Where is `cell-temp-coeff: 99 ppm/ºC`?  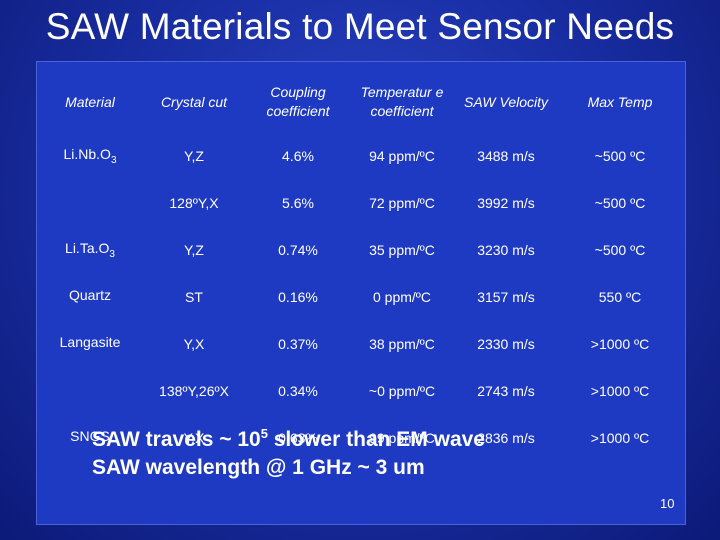
cell-temp-coeff: 99 ppm/ºC is located at coordinates (402, 437).